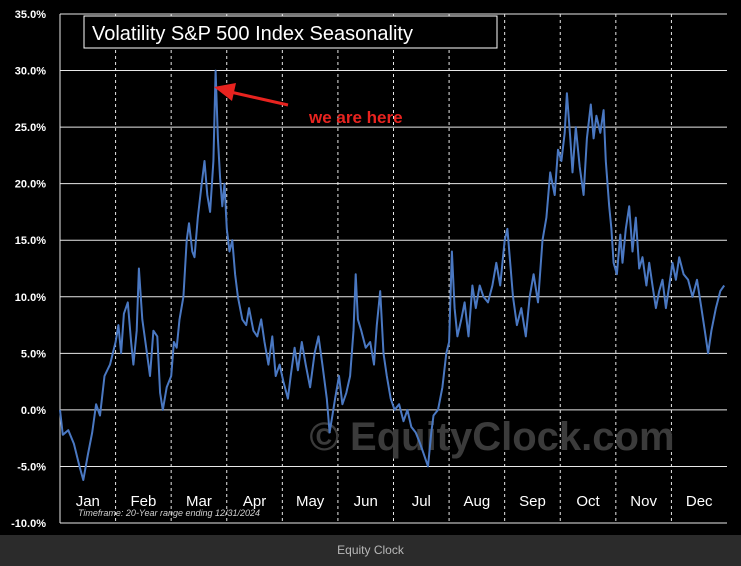 The width and height of the screenshot is (741, 566). What do you see at coordinates (532, 501) in the screenshot?
I see `x-tick-label: Sep` at bounding box center [532, 501].